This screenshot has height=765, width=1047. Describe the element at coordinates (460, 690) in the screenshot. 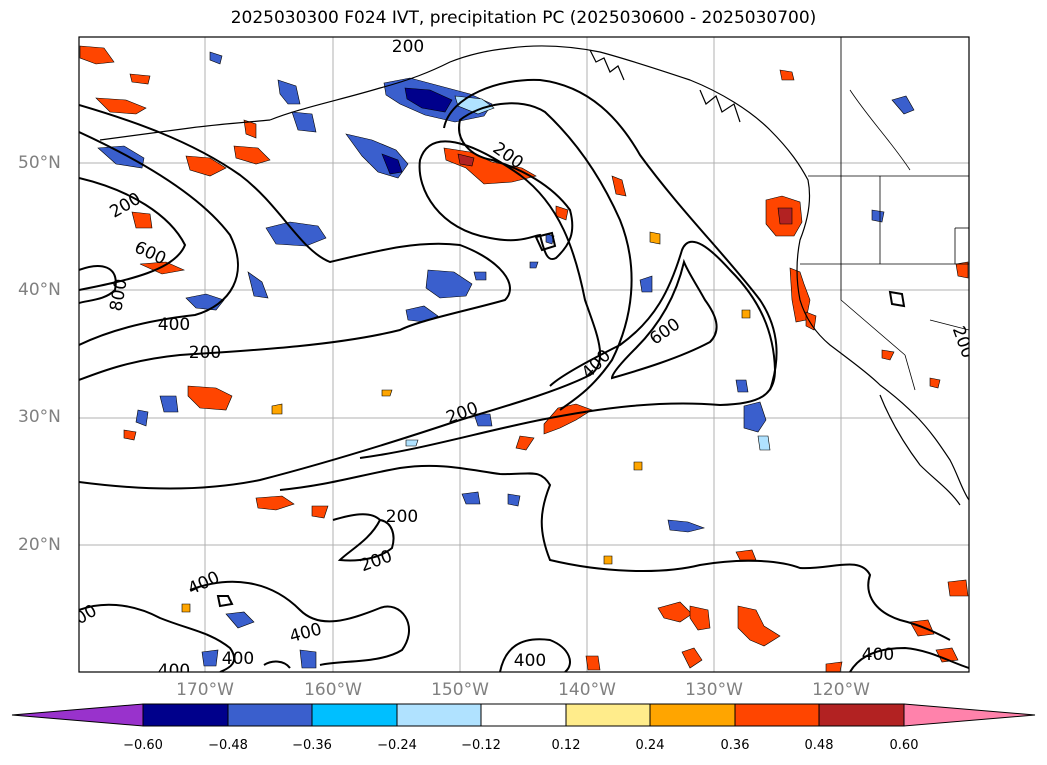

I see `longitude-label: 150°W` at that location.